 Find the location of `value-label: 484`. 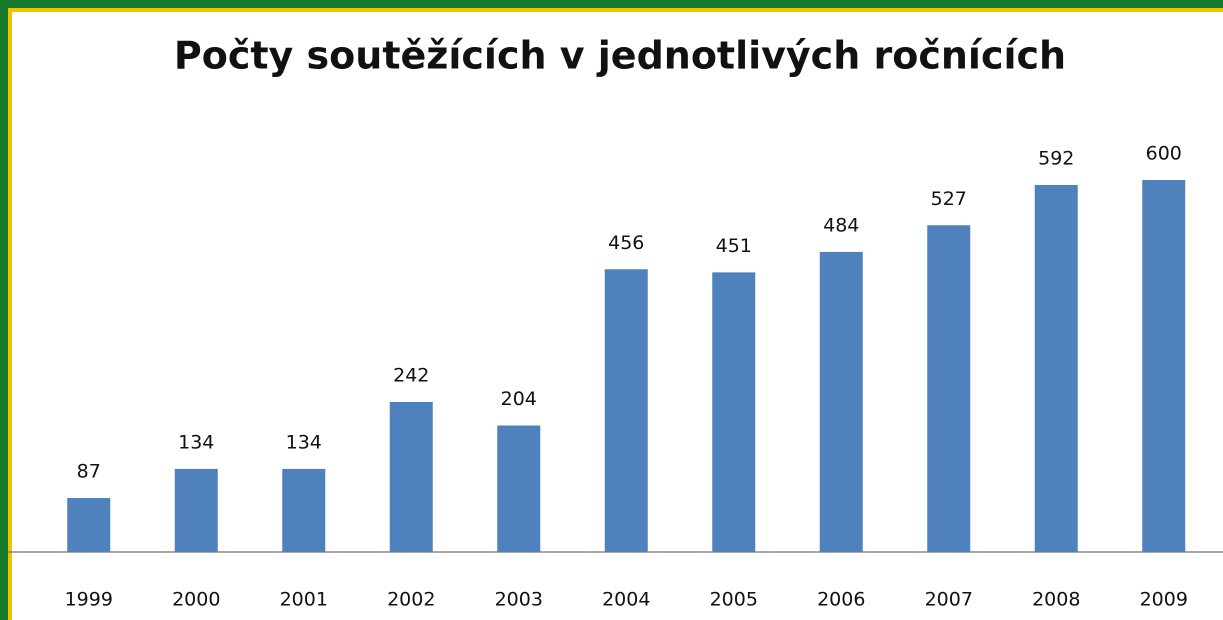

value-label: 484 is located at coordinates (841, 225).